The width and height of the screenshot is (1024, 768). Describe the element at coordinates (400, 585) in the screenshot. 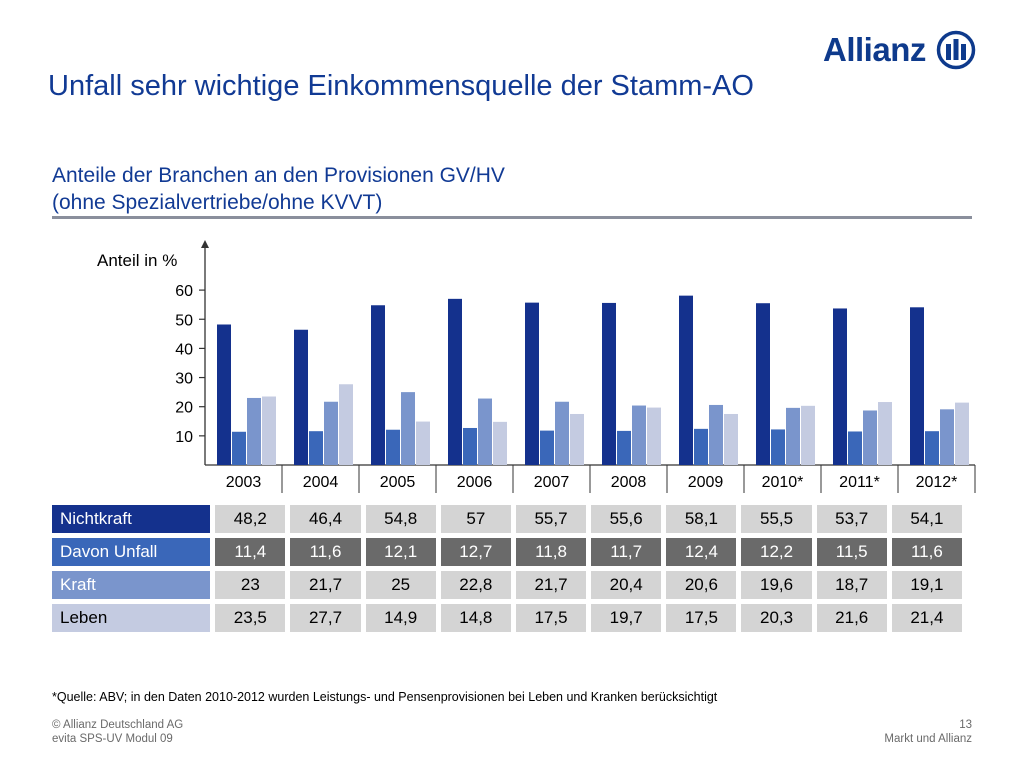

I see `table-cell: 25` at that location.